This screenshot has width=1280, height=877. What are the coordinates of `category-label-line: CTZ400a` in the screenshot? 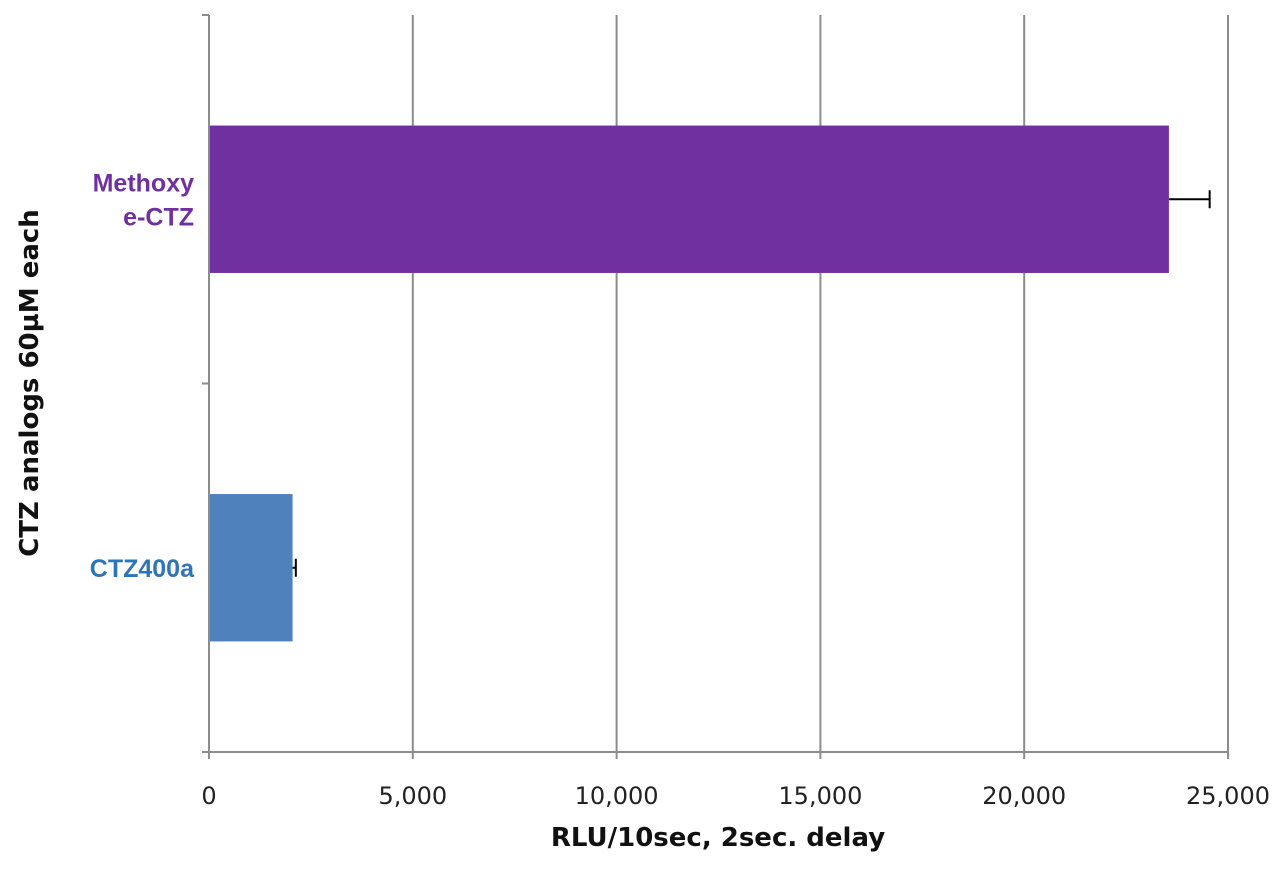 It's located at (142, 569).